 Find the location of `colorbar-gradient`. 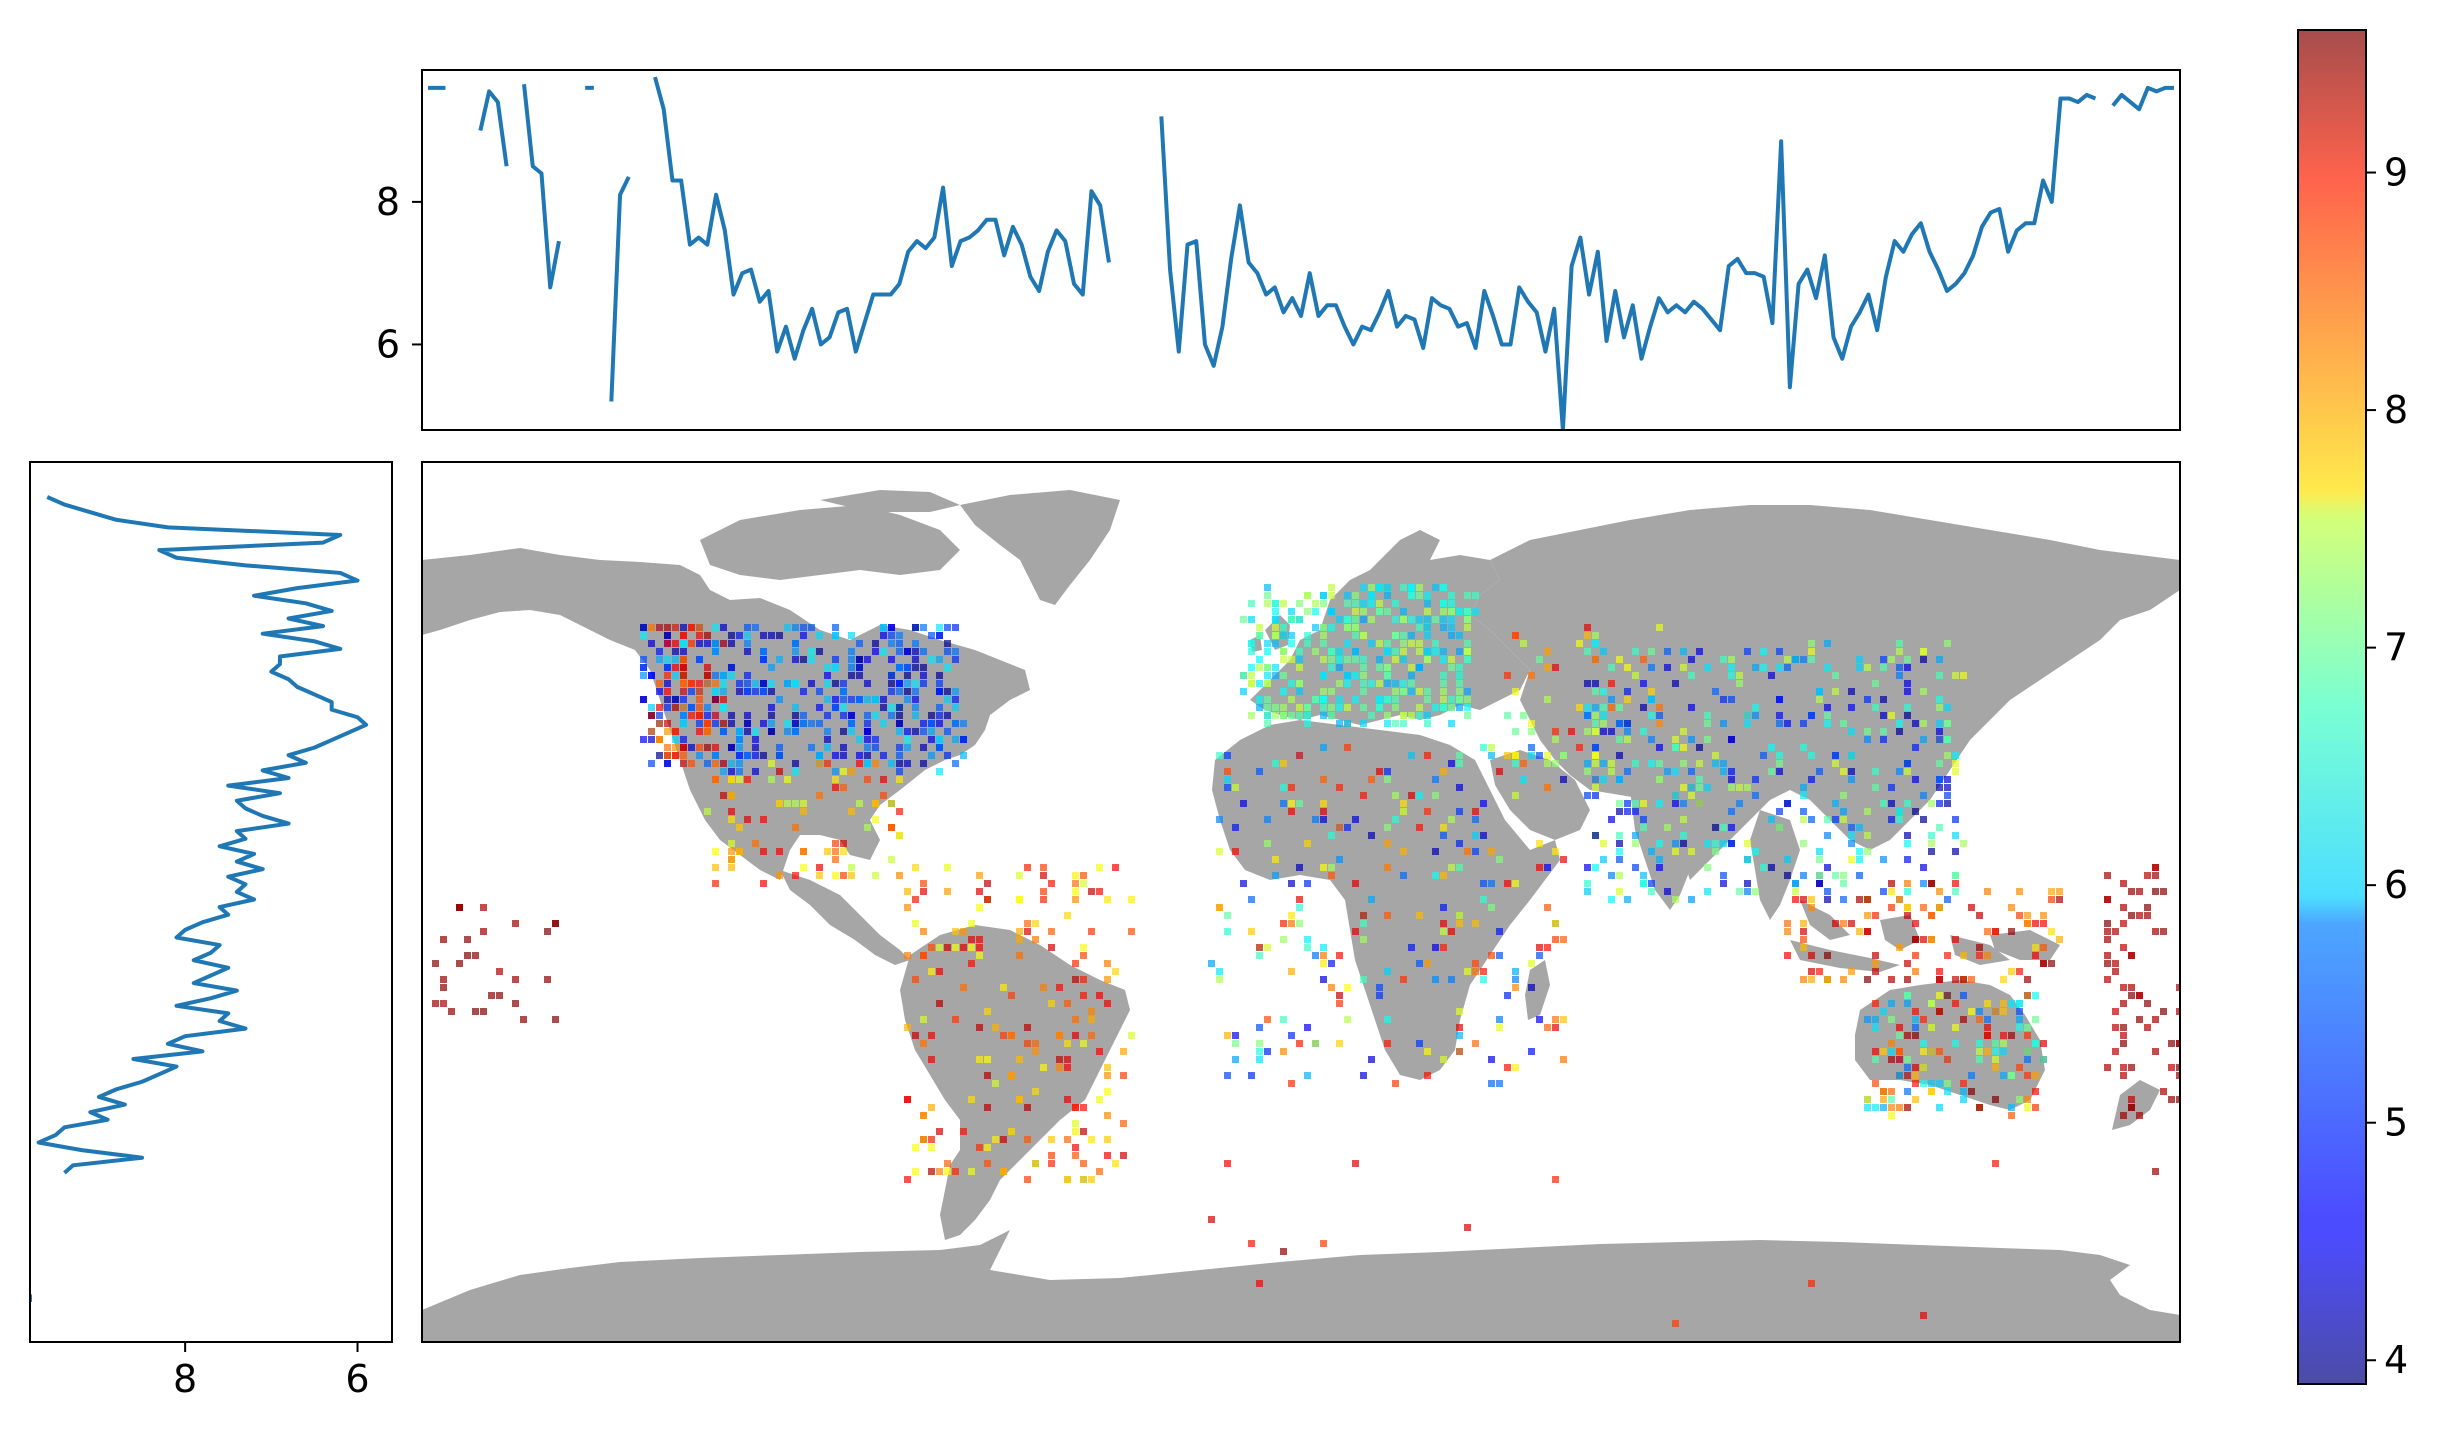

colorbar-gradient is located at coordinates (2332, 707).